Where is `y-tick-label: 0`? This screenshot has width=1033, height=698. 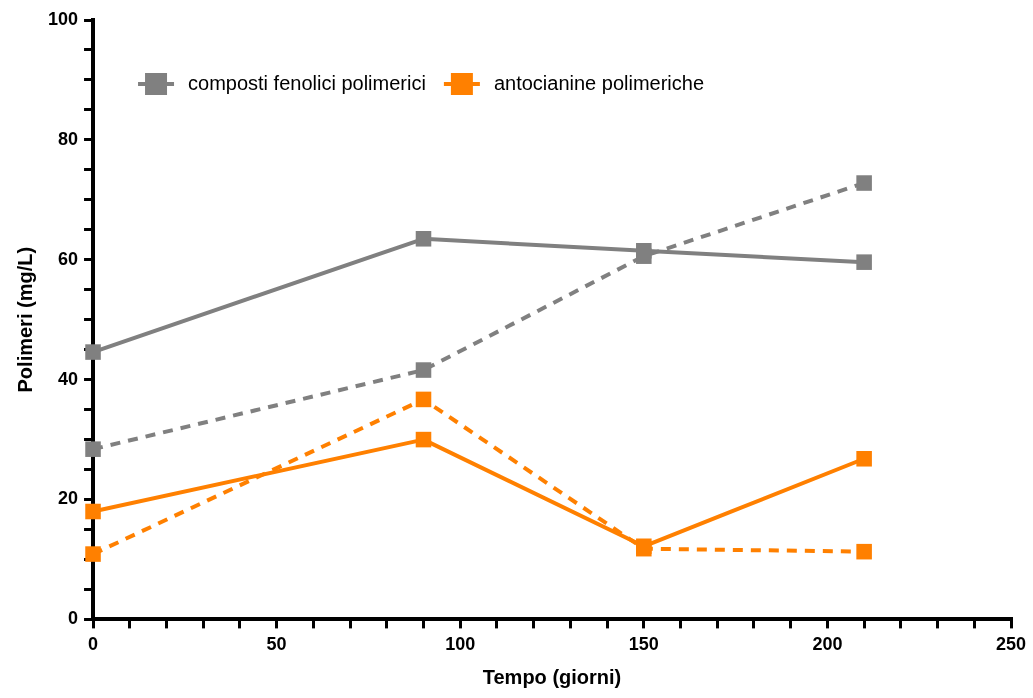
y-tick-label: 0 is located at coordinates (73, 618).